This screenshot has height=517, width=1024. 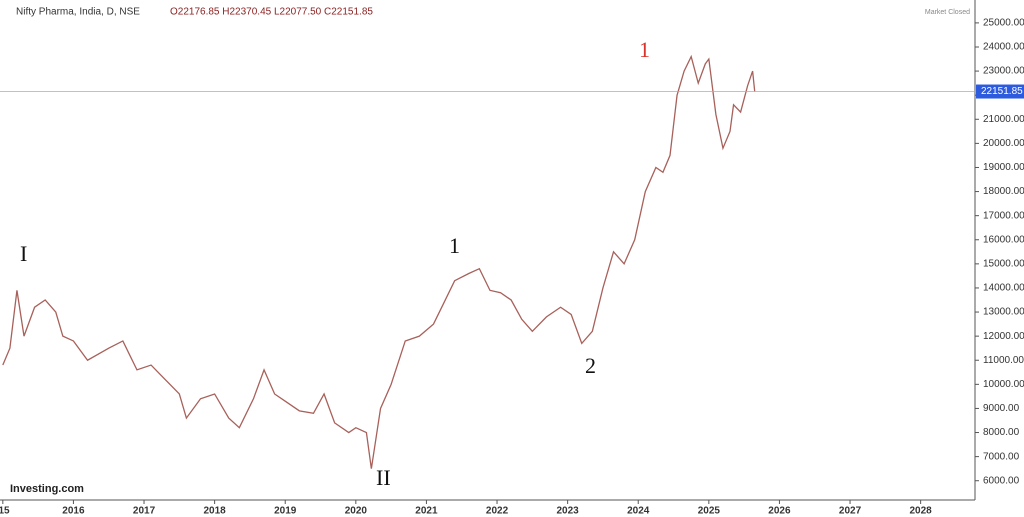 What do you see at coordinates (1003, 336) in the screenshot?
I see `y-tick-label: 12000.00` at bounding box center [1003, 336].